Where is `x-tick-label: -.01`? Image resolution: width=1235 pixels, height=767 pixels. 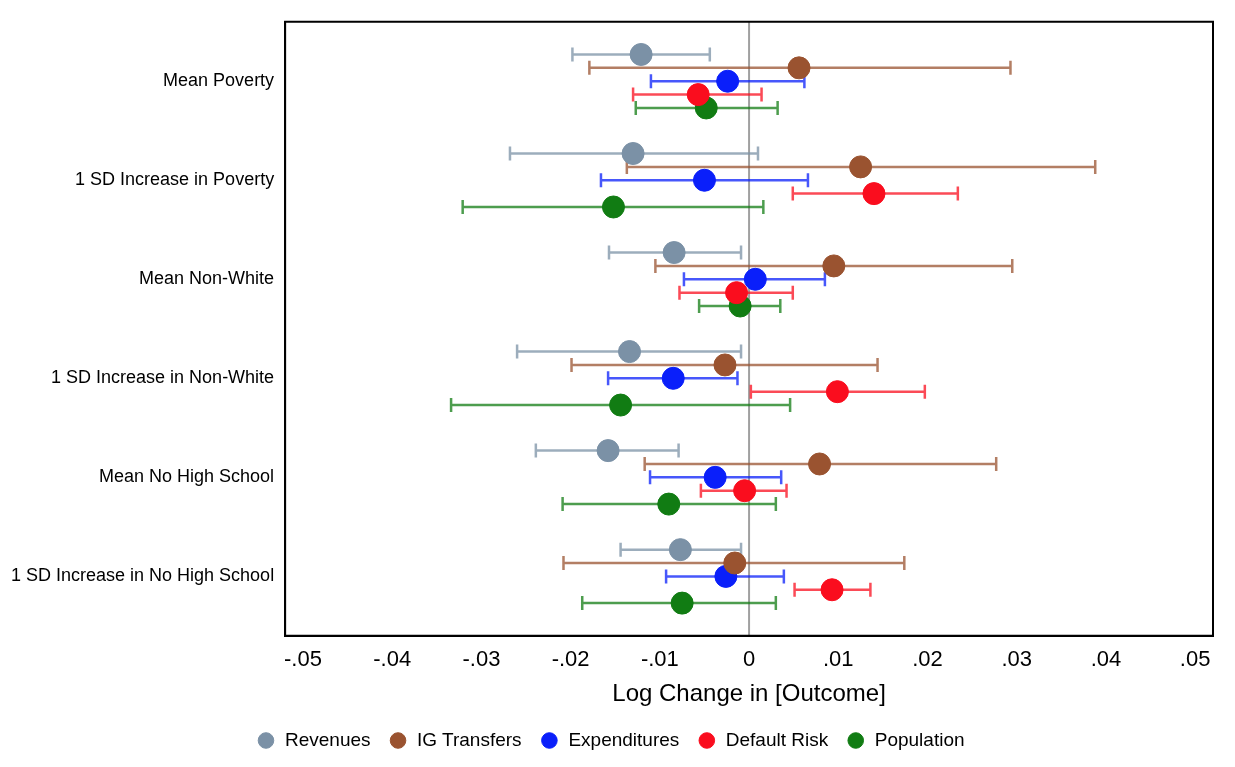
x-tick-label: -.01 is located at coordinates (659, 659).